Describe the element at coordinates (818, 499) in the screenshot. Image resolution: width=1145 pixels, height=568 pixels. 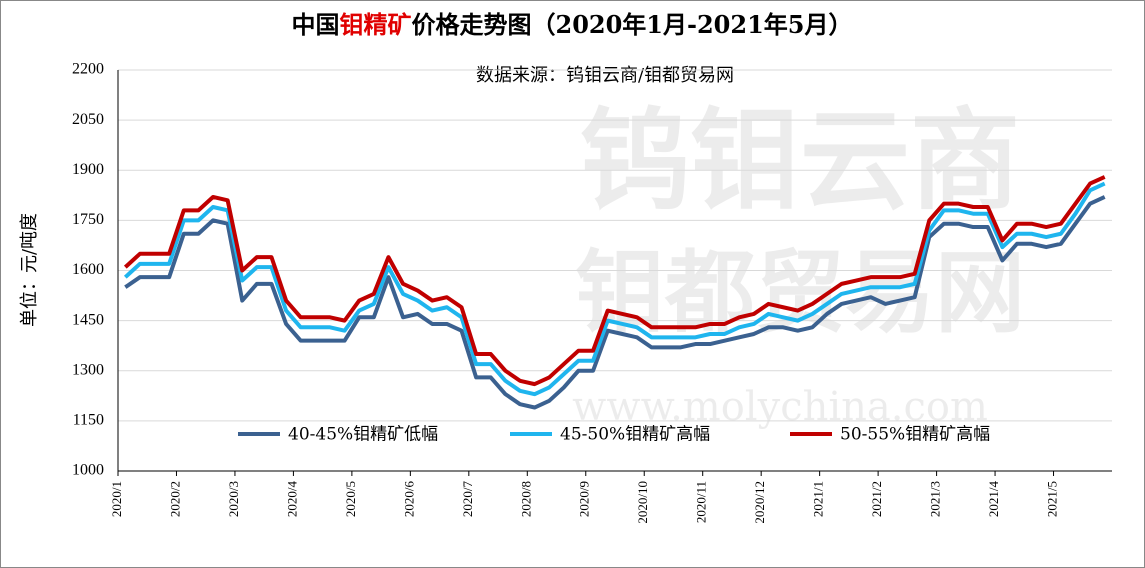
I see `x-tick-label: 2021/1` at that location.